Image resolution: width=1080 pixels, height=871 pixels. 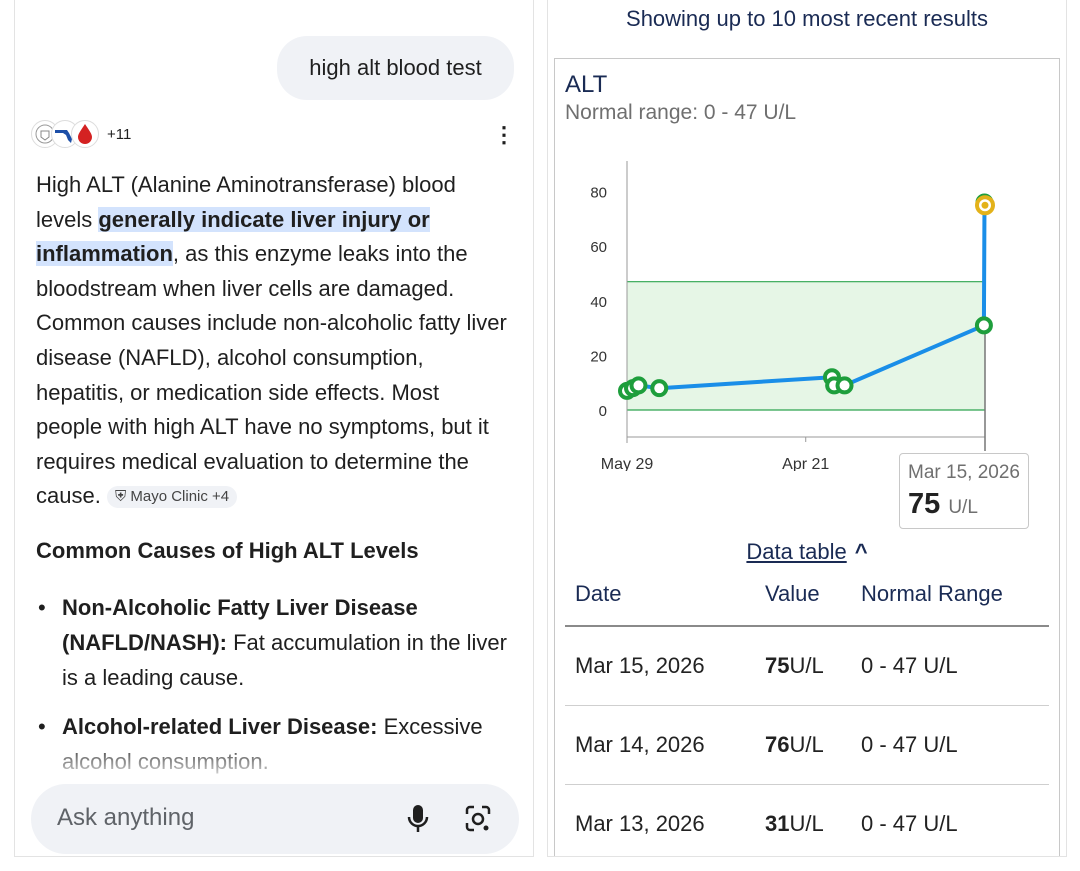 What do you see at coordinates (504, 134) in the screenshot?
I see `more-options-icon: ⋮` at bounding box center [504, 134].